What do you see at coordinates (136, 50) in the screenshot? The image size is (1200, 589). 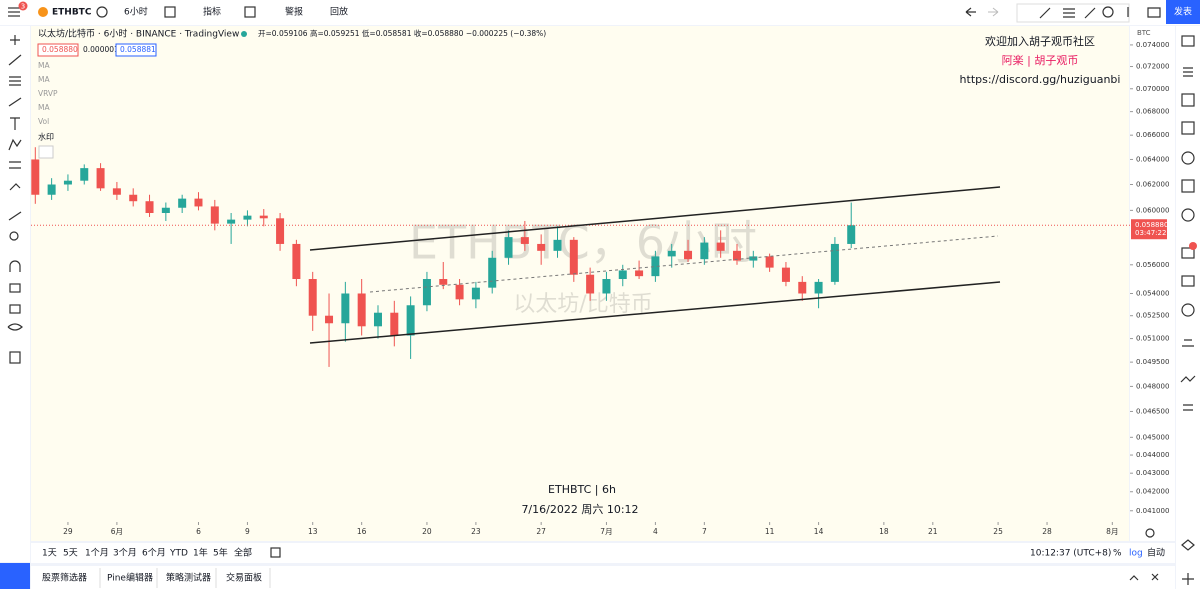 I see `ask-box` at bounding box center [136, 50].